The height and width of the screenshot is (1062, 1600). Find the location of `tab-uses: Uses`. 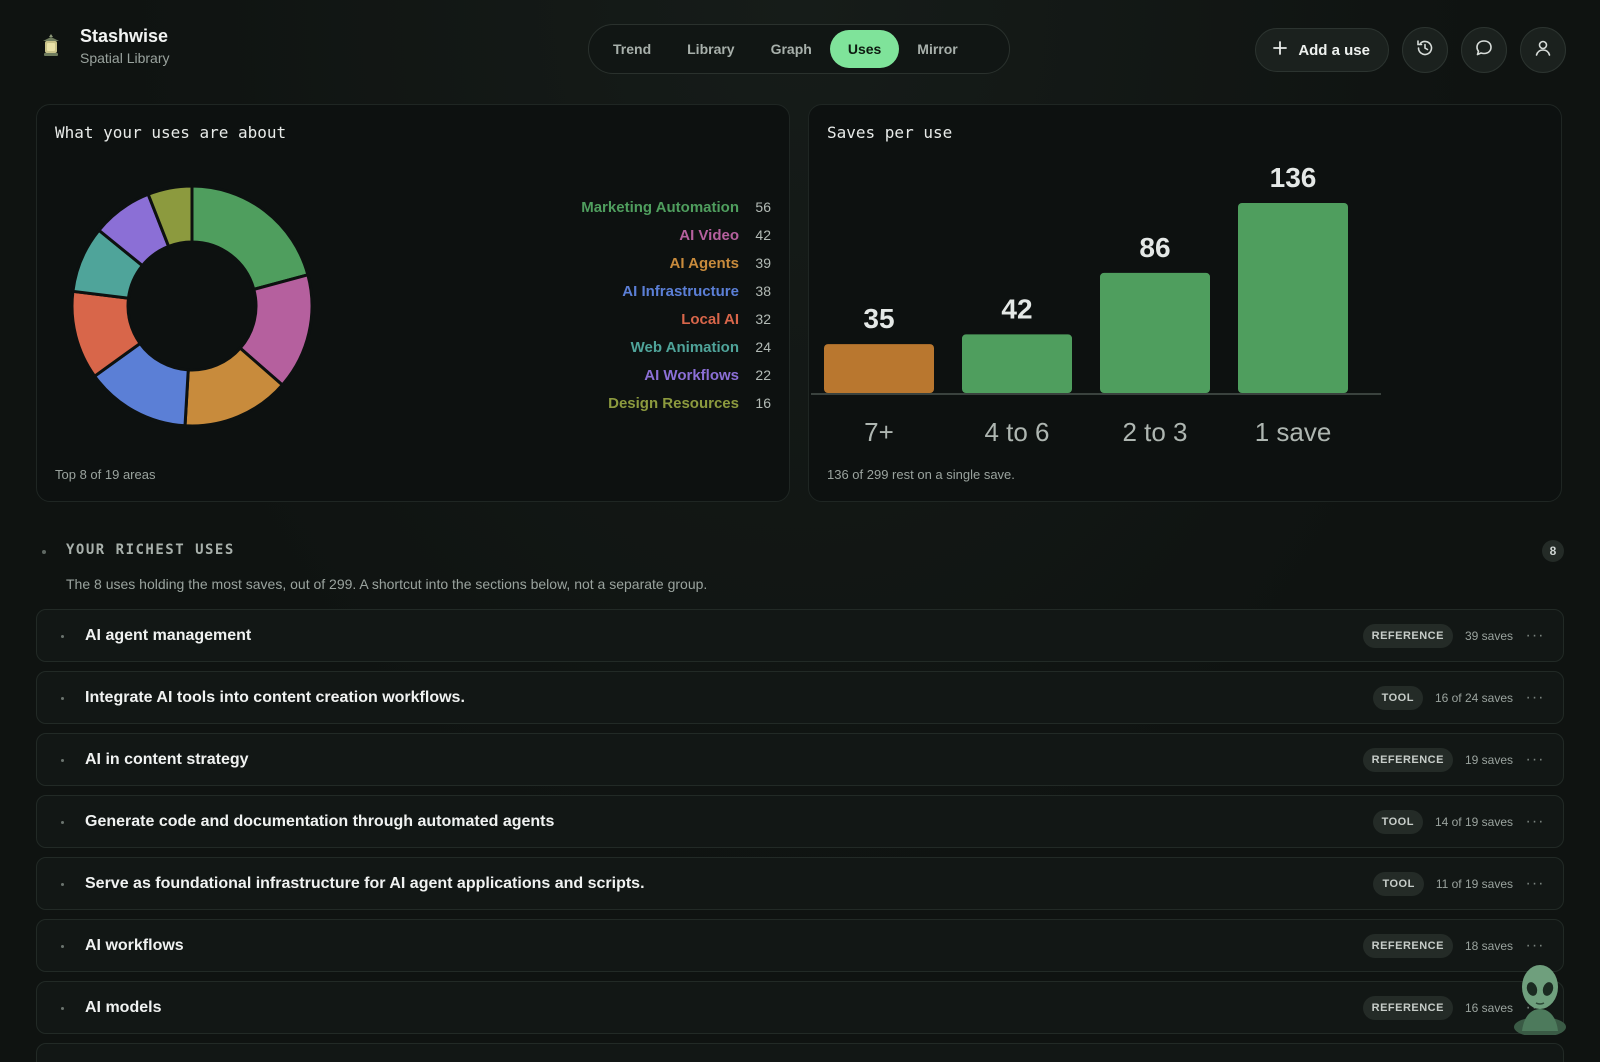

tab-uses: Uses is located at coordinates (864, 49).